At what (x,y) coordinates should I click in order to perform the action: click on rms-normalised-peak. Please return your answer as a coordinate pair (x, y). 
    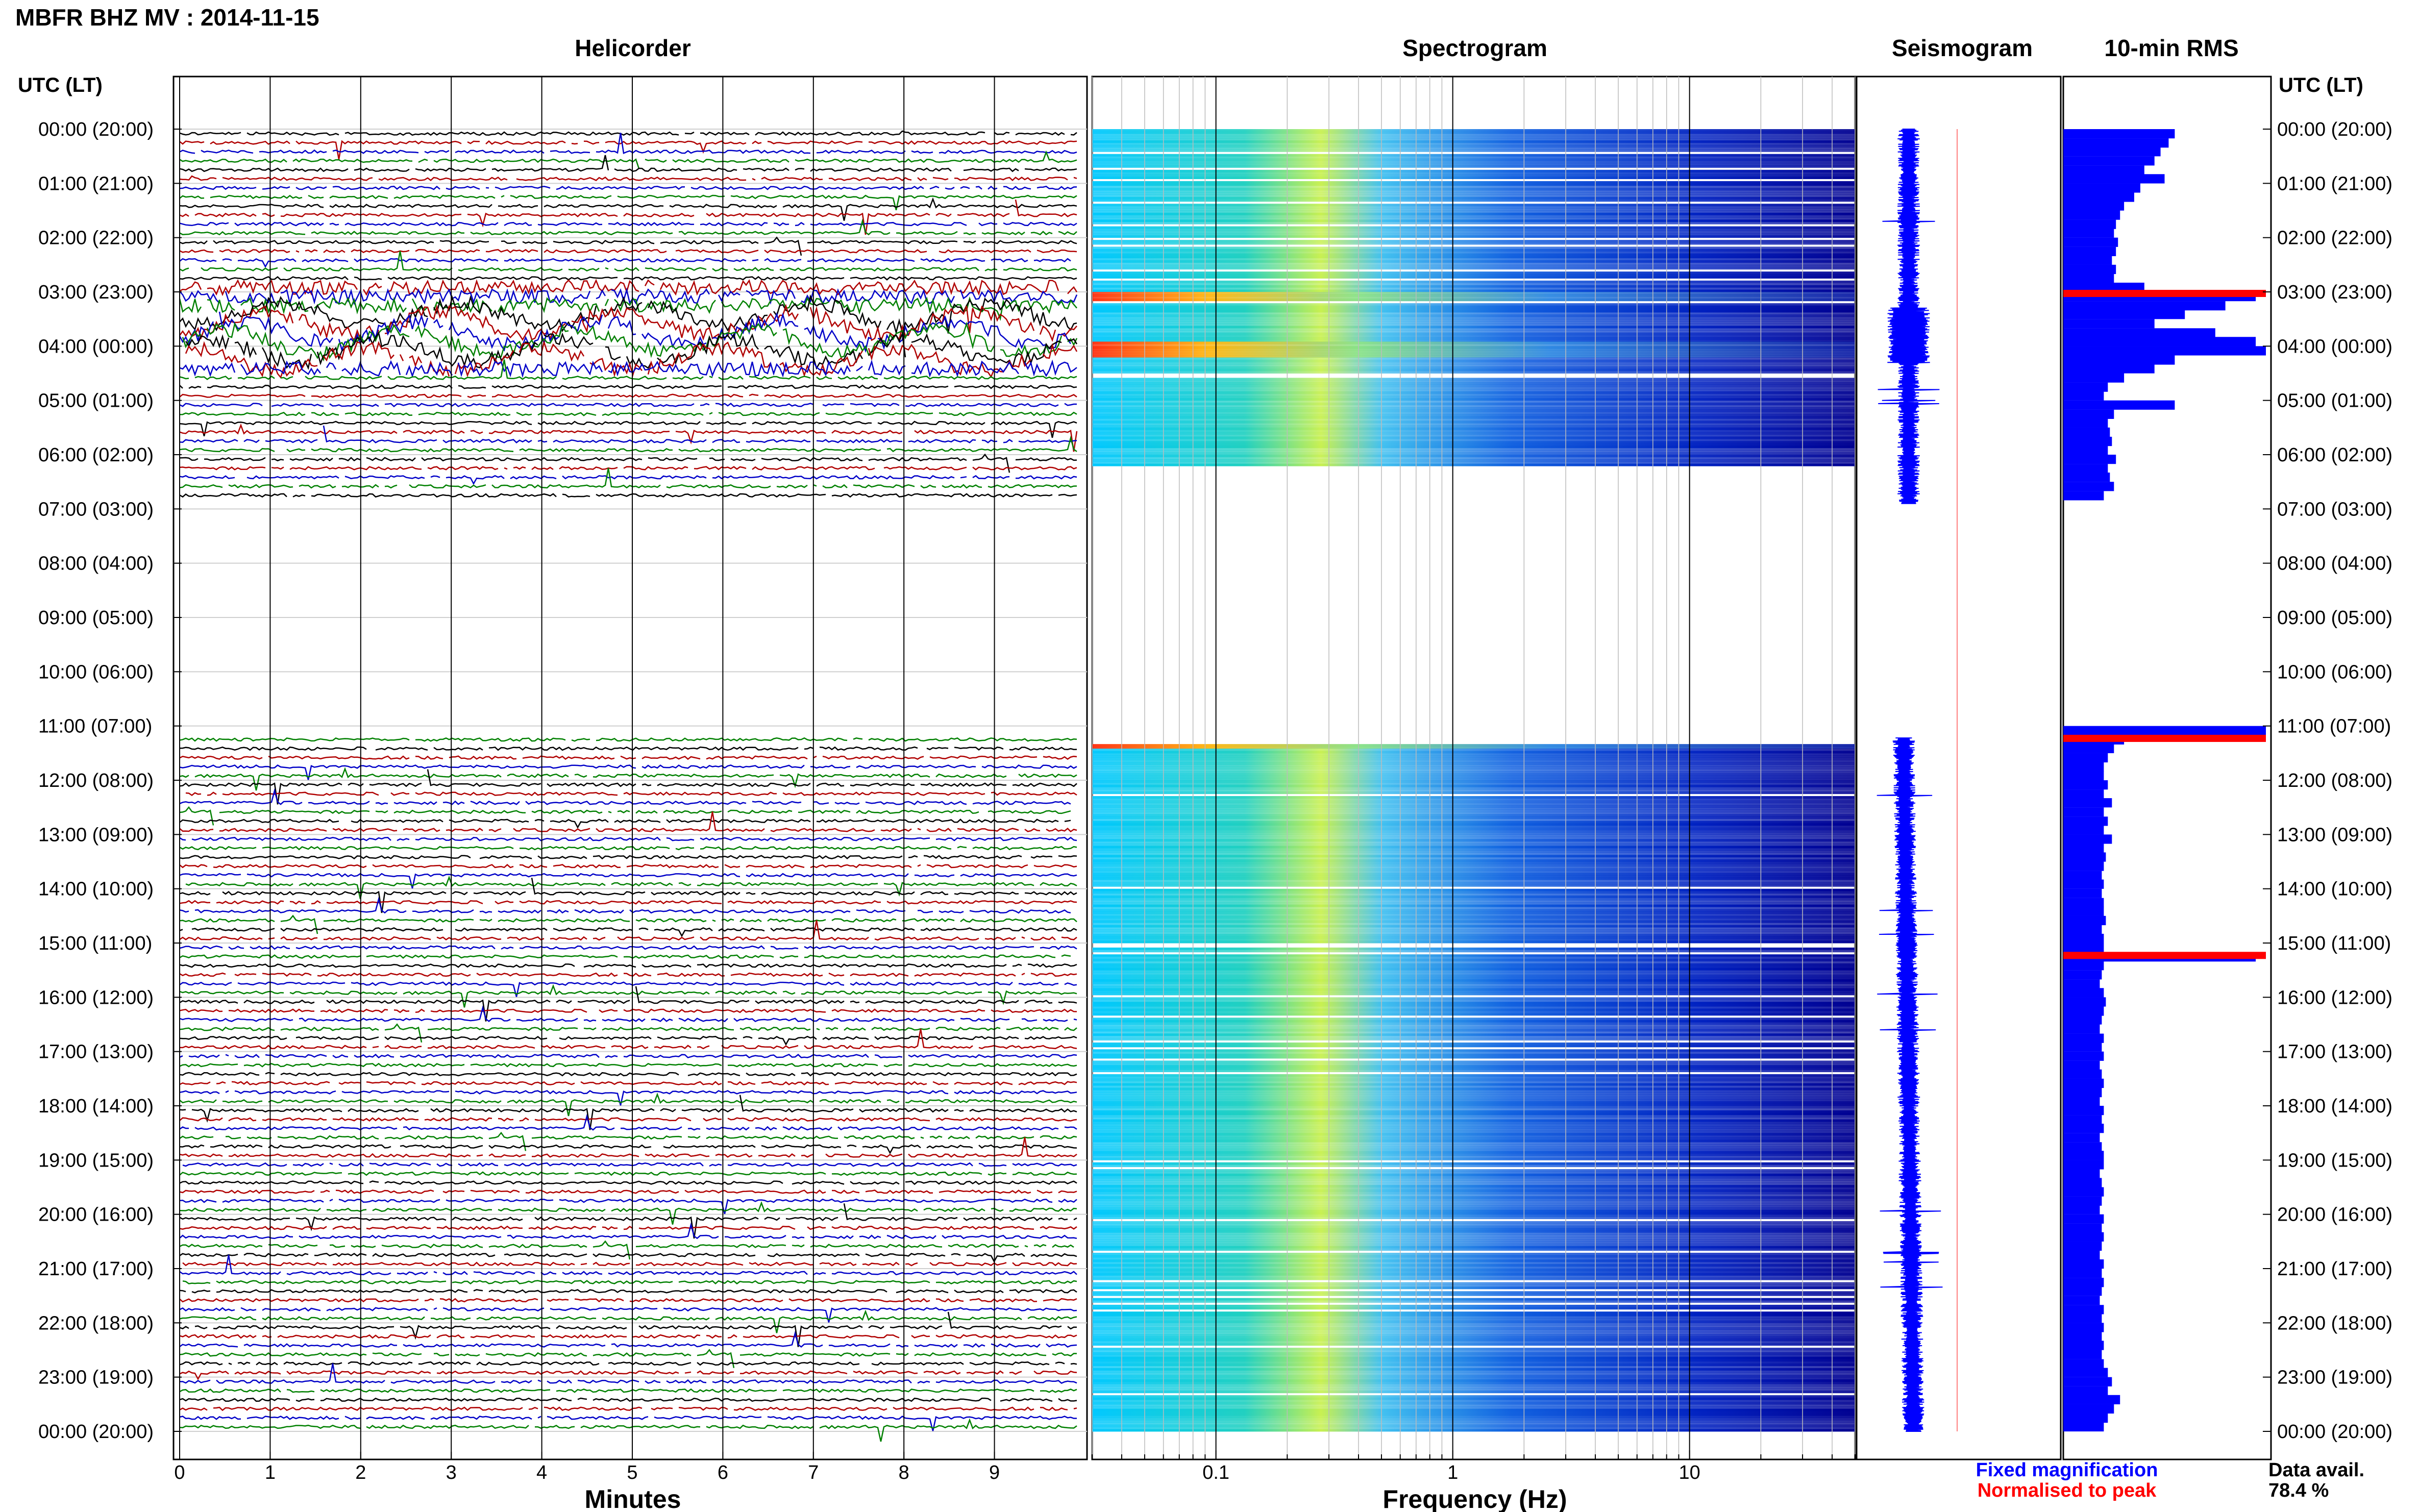
    Looking at the image, I should click on (2164, 738).